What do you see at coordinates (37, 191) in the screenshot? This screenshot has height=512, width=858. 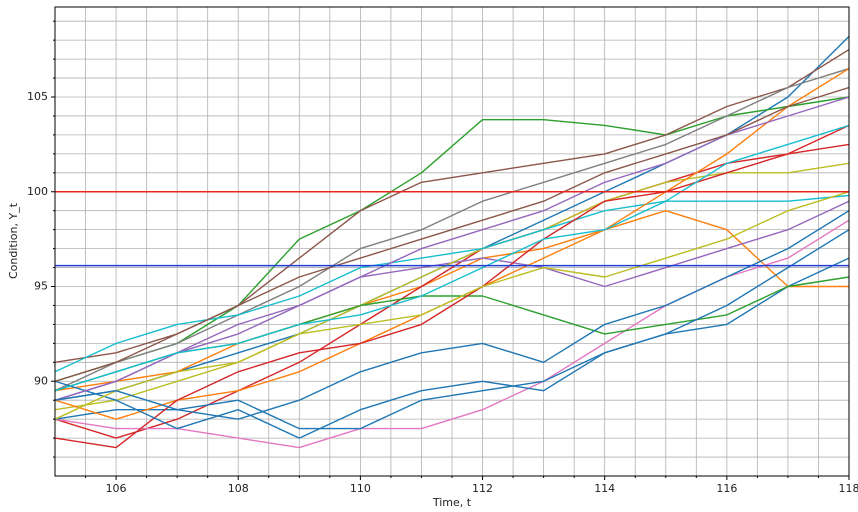 I see `y-tick-label: 100` at bounding box center [37, 191].